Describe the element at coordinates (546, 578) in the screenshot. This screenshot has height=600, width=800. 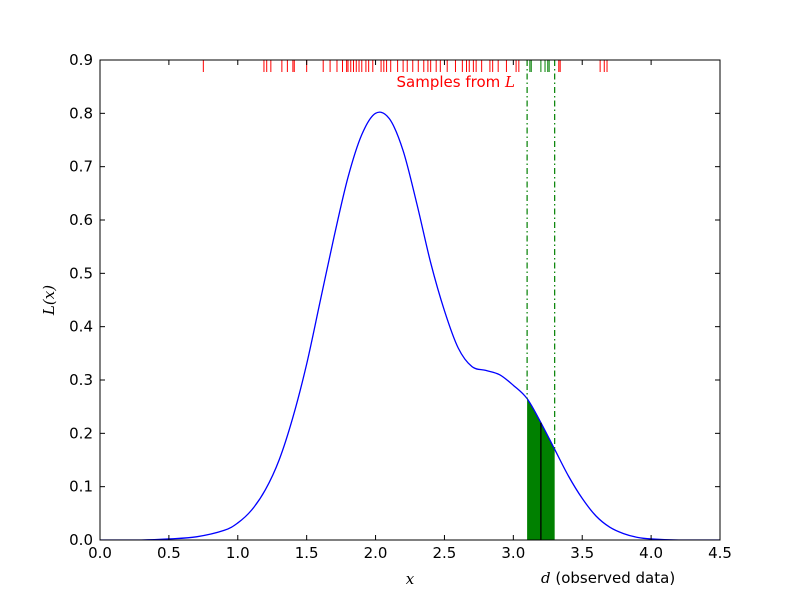
I see `observed-data-math: d` at that location.